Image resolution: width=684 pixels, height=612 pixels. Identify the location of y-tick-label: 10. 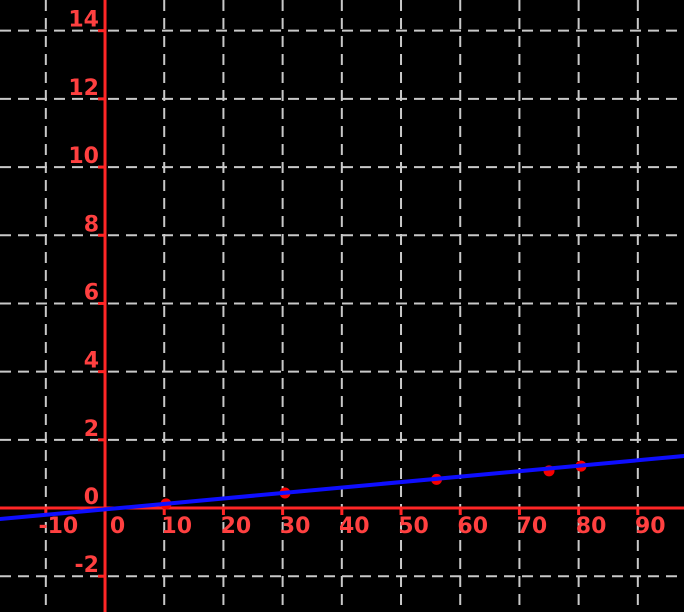
(83, 156).